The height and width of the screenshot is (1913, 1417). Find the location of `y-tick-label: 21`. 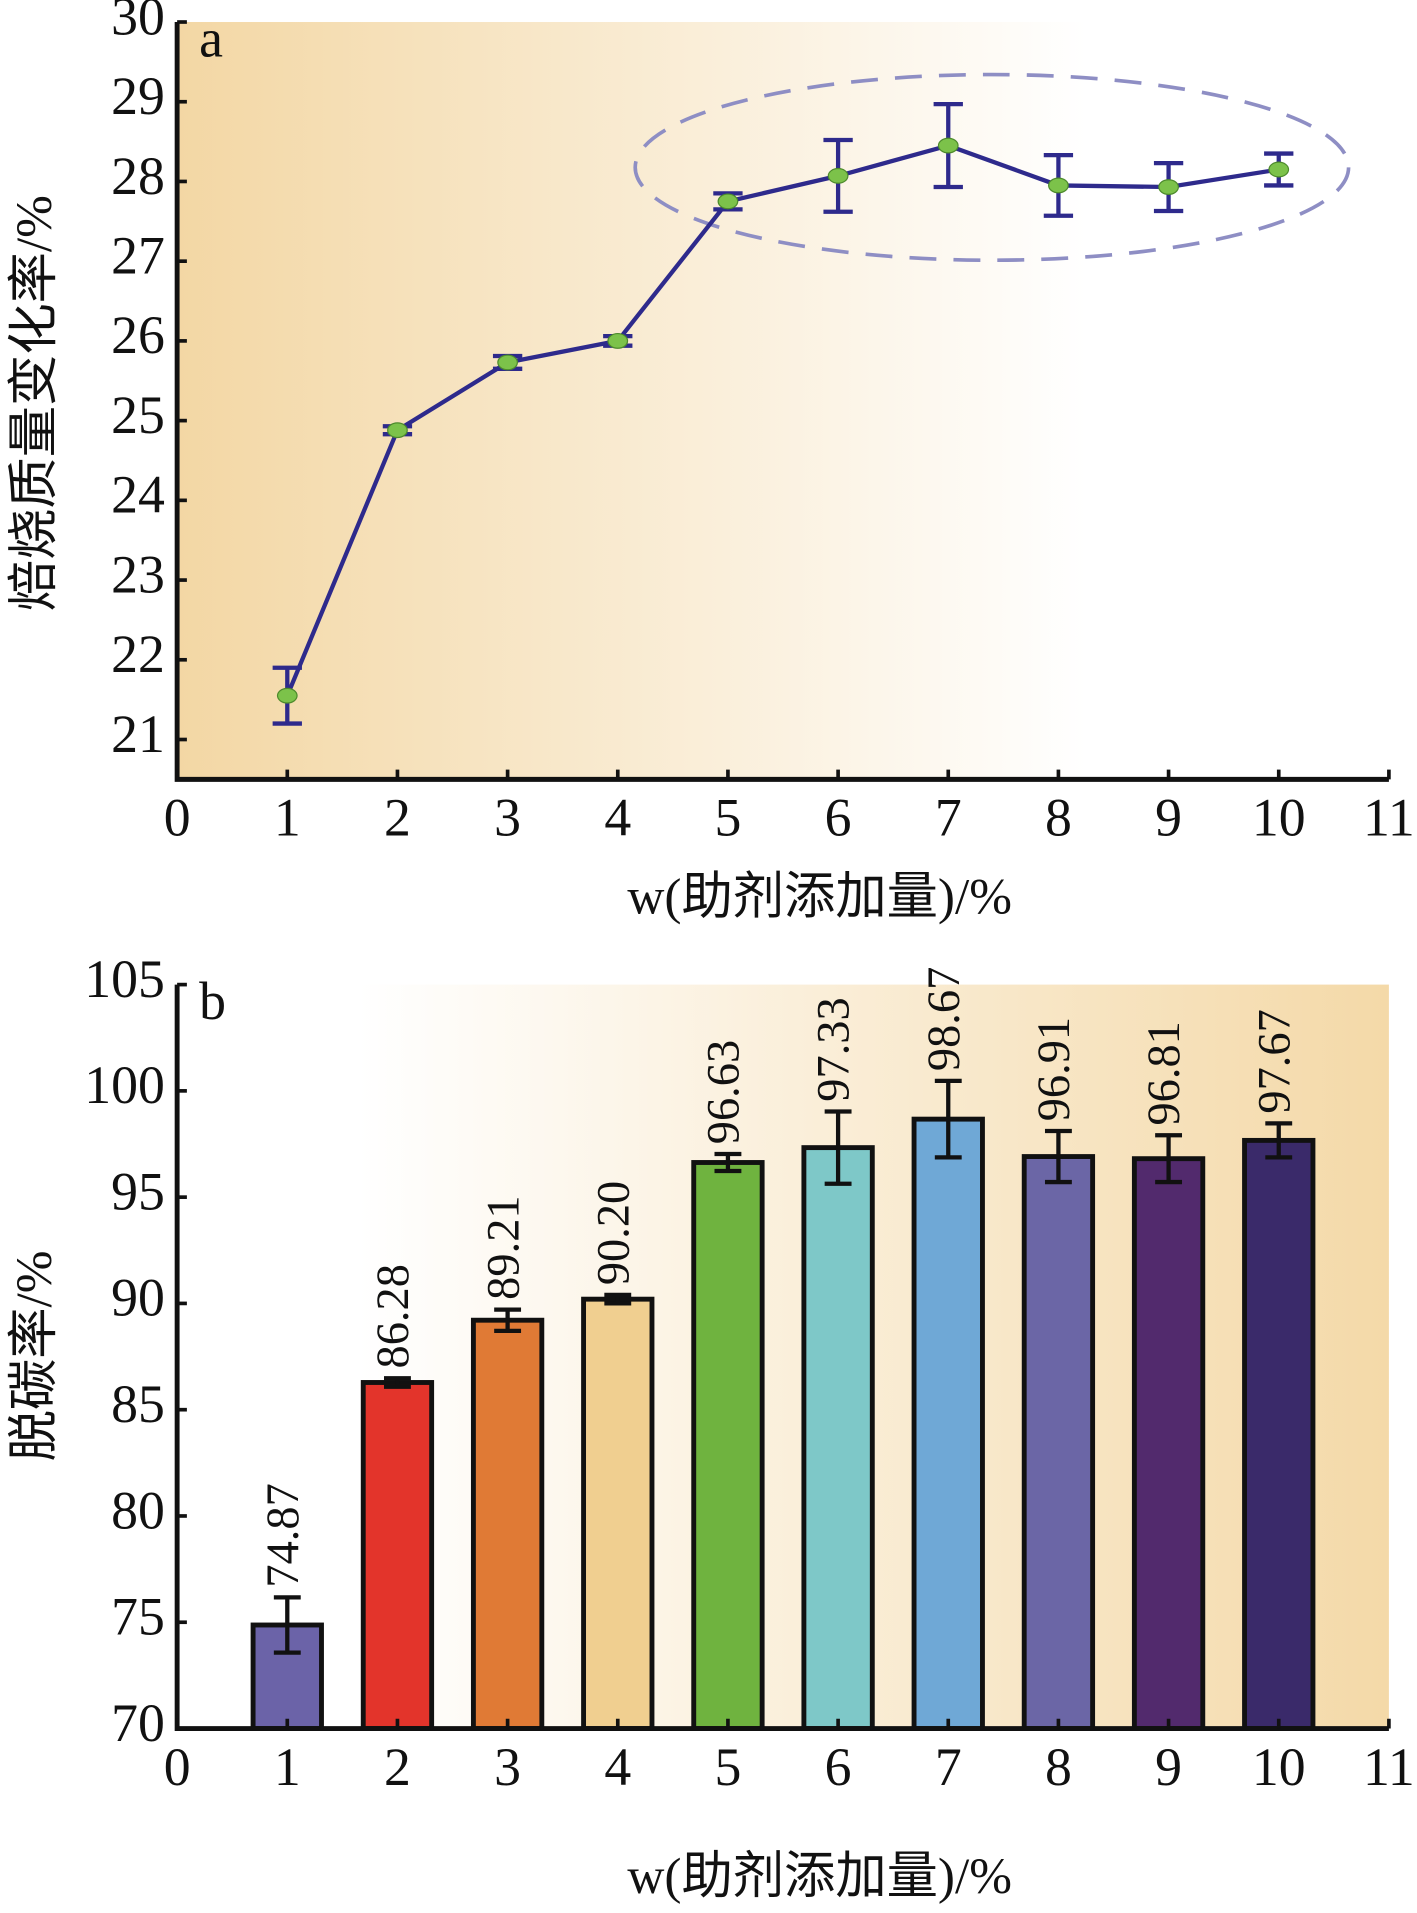

y-tick-label: 21 is located at coordinates (138, 734).